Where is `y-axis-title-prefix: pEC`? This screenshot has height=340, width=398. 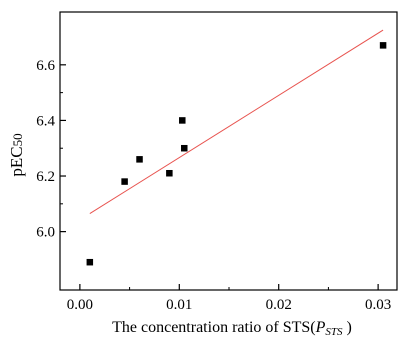
y-axis-title-prefix: pEC is located at coordinates (16, 161).